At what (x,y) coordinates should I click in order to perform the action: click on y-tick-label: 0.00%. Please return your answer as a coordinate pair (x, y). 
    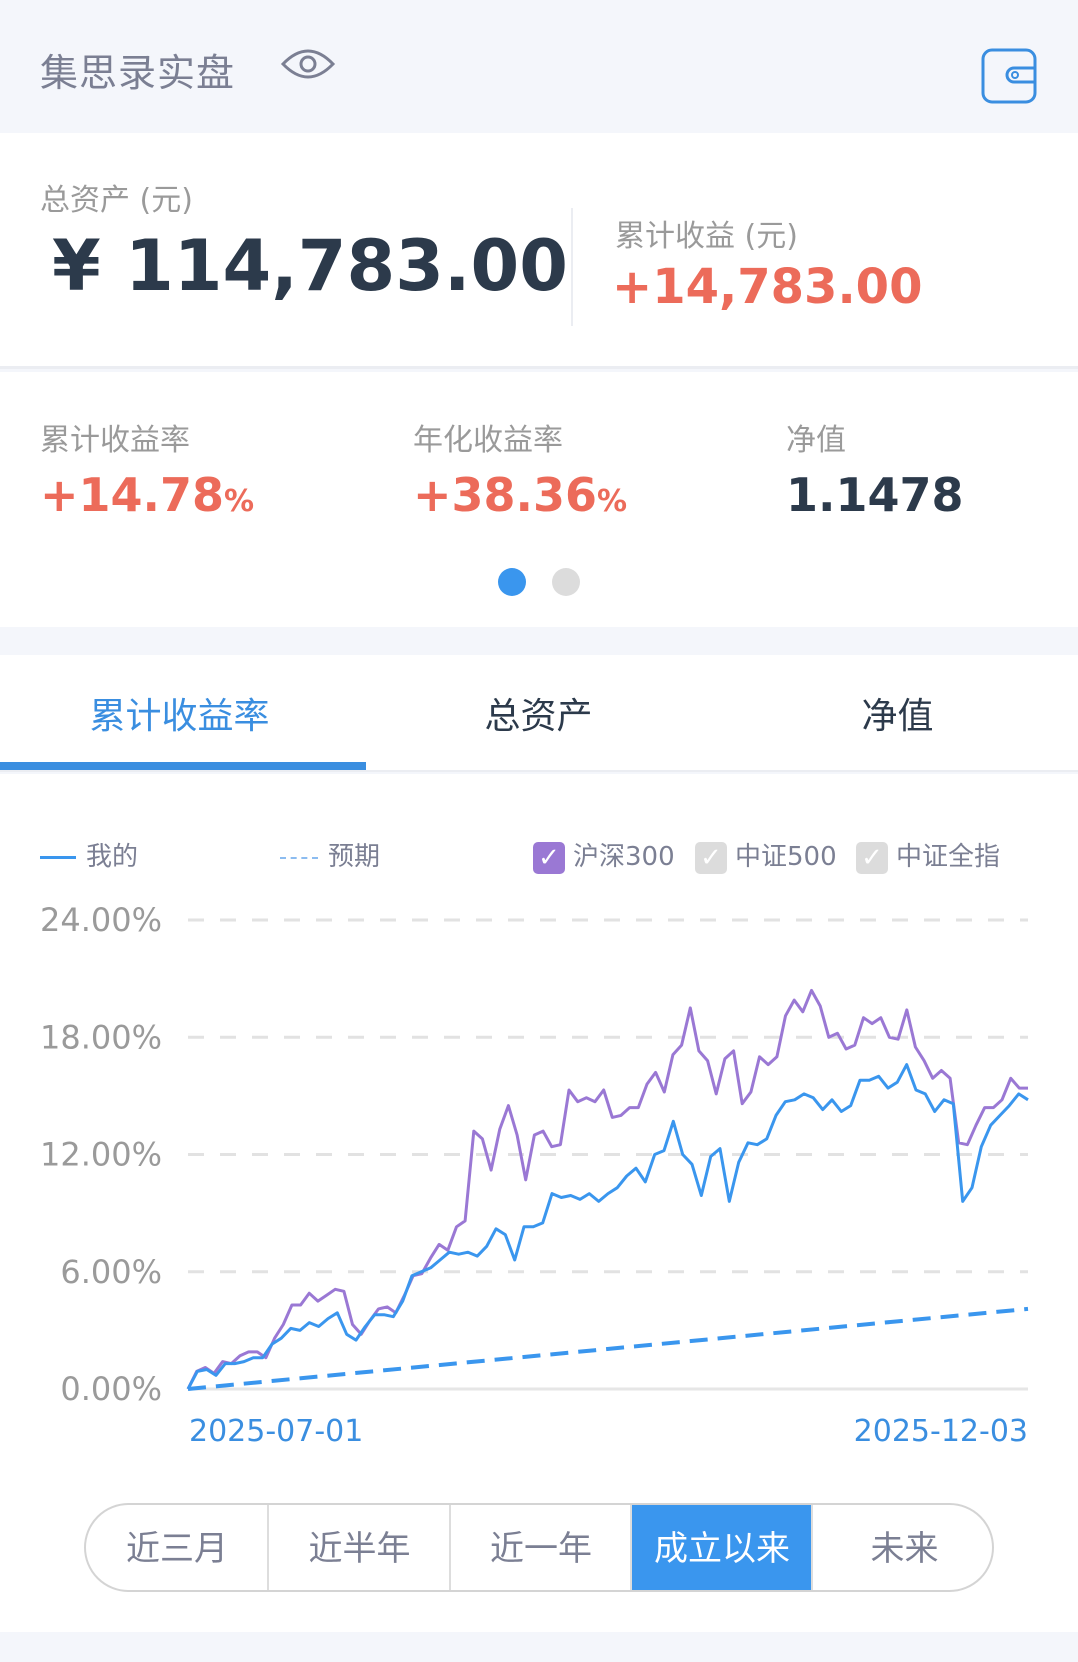
    Looking at the image, I should click on (111, 1389).